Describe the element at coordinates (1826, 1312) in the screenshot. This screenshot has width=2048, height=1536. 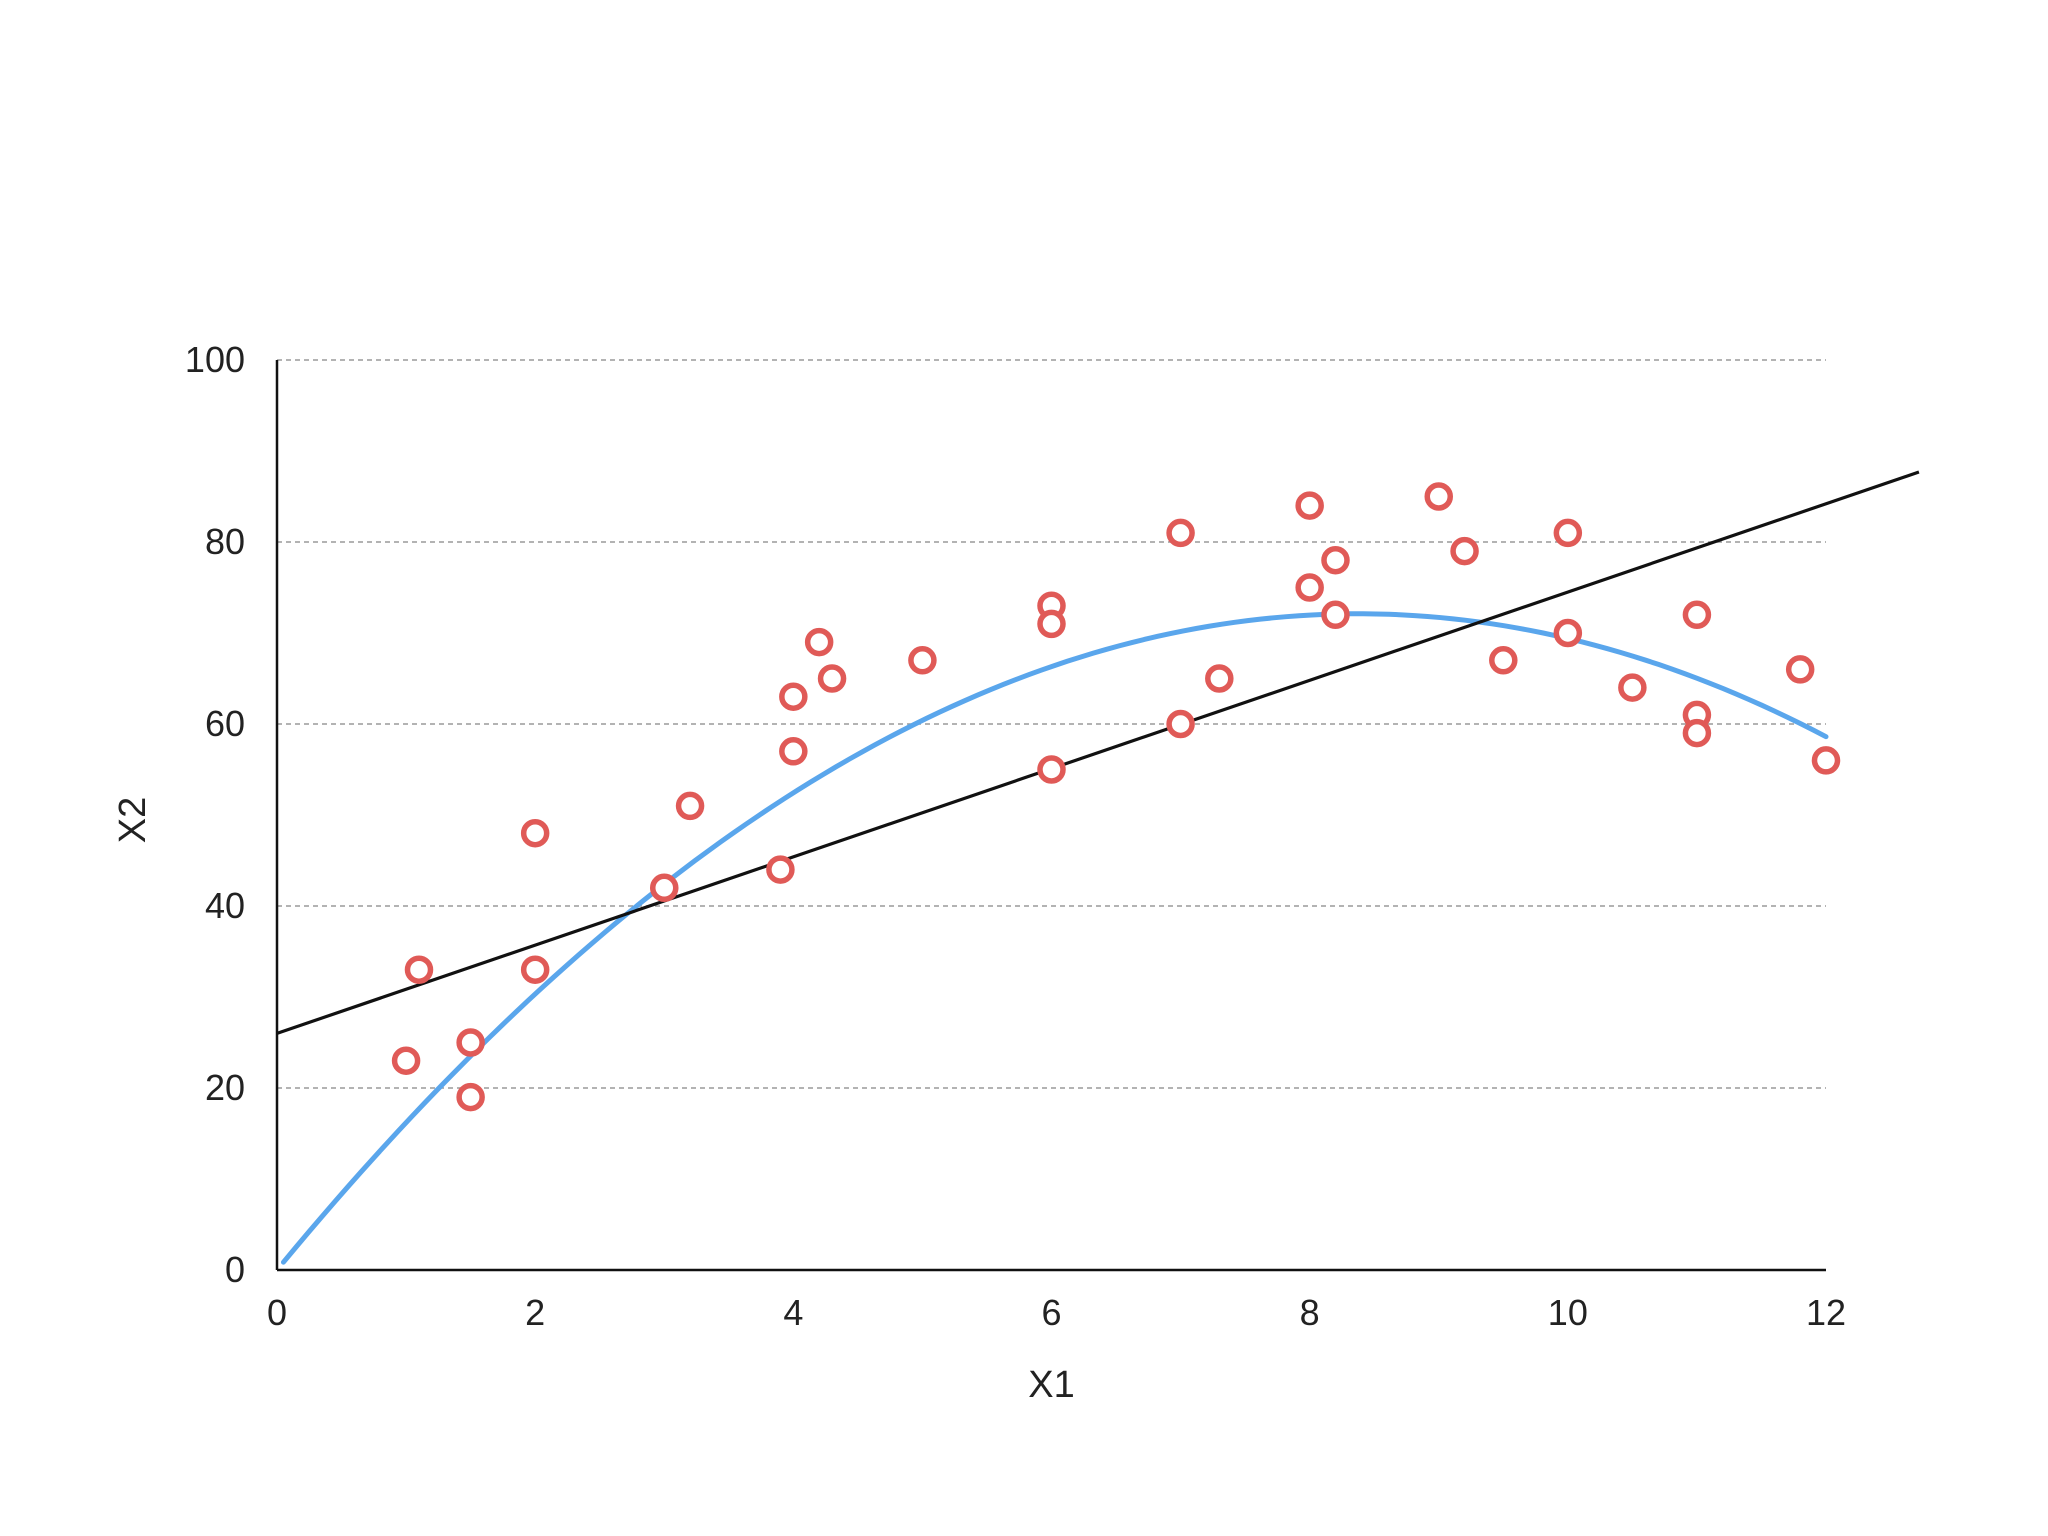
I see `x-tick-label-12: 12` at that location.